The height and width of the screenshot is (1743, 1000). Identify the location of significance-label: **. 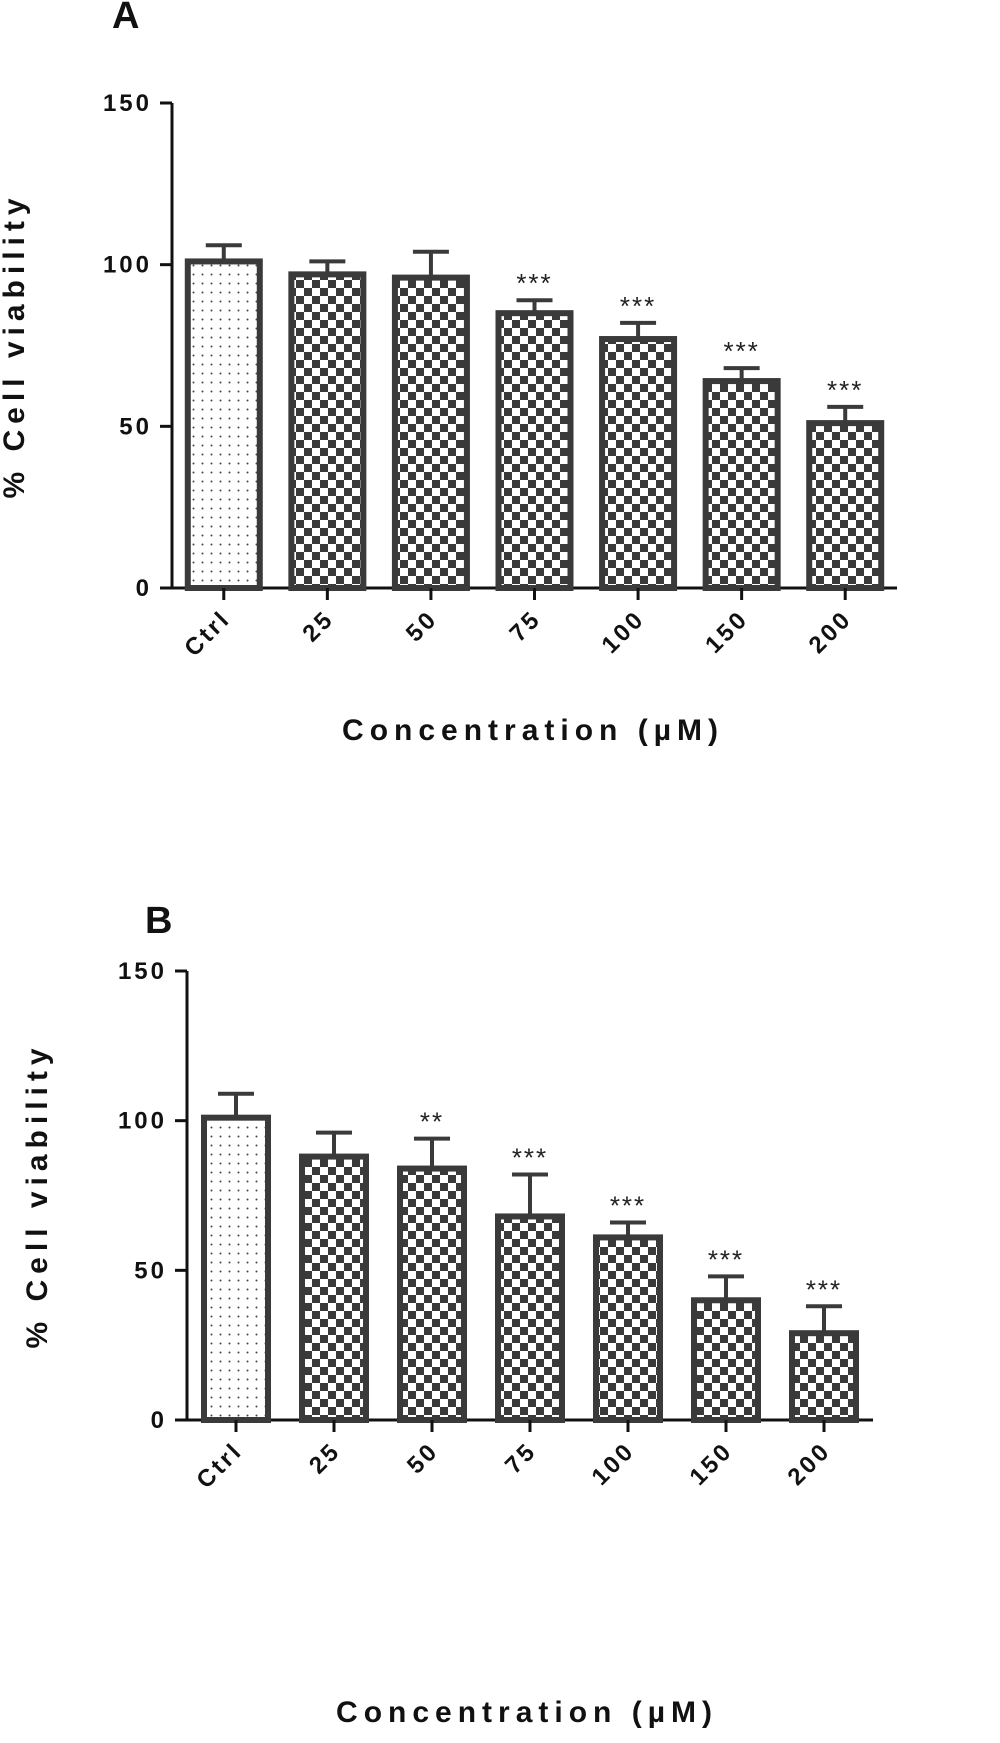
(432, 1122).